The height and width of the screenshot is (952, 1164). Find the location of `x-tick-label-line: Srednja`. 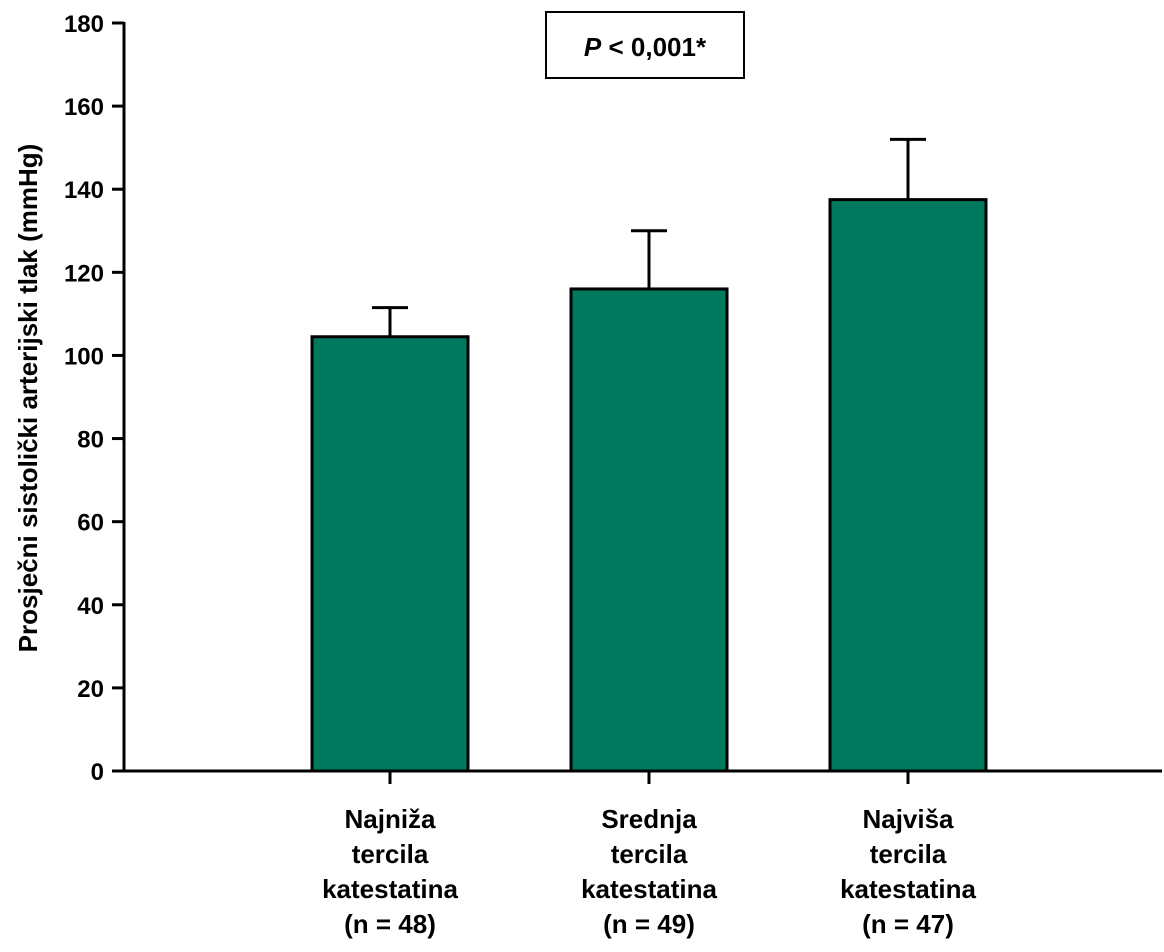

x-tick-label-line: Srednja is located at coordinates (649, 819).